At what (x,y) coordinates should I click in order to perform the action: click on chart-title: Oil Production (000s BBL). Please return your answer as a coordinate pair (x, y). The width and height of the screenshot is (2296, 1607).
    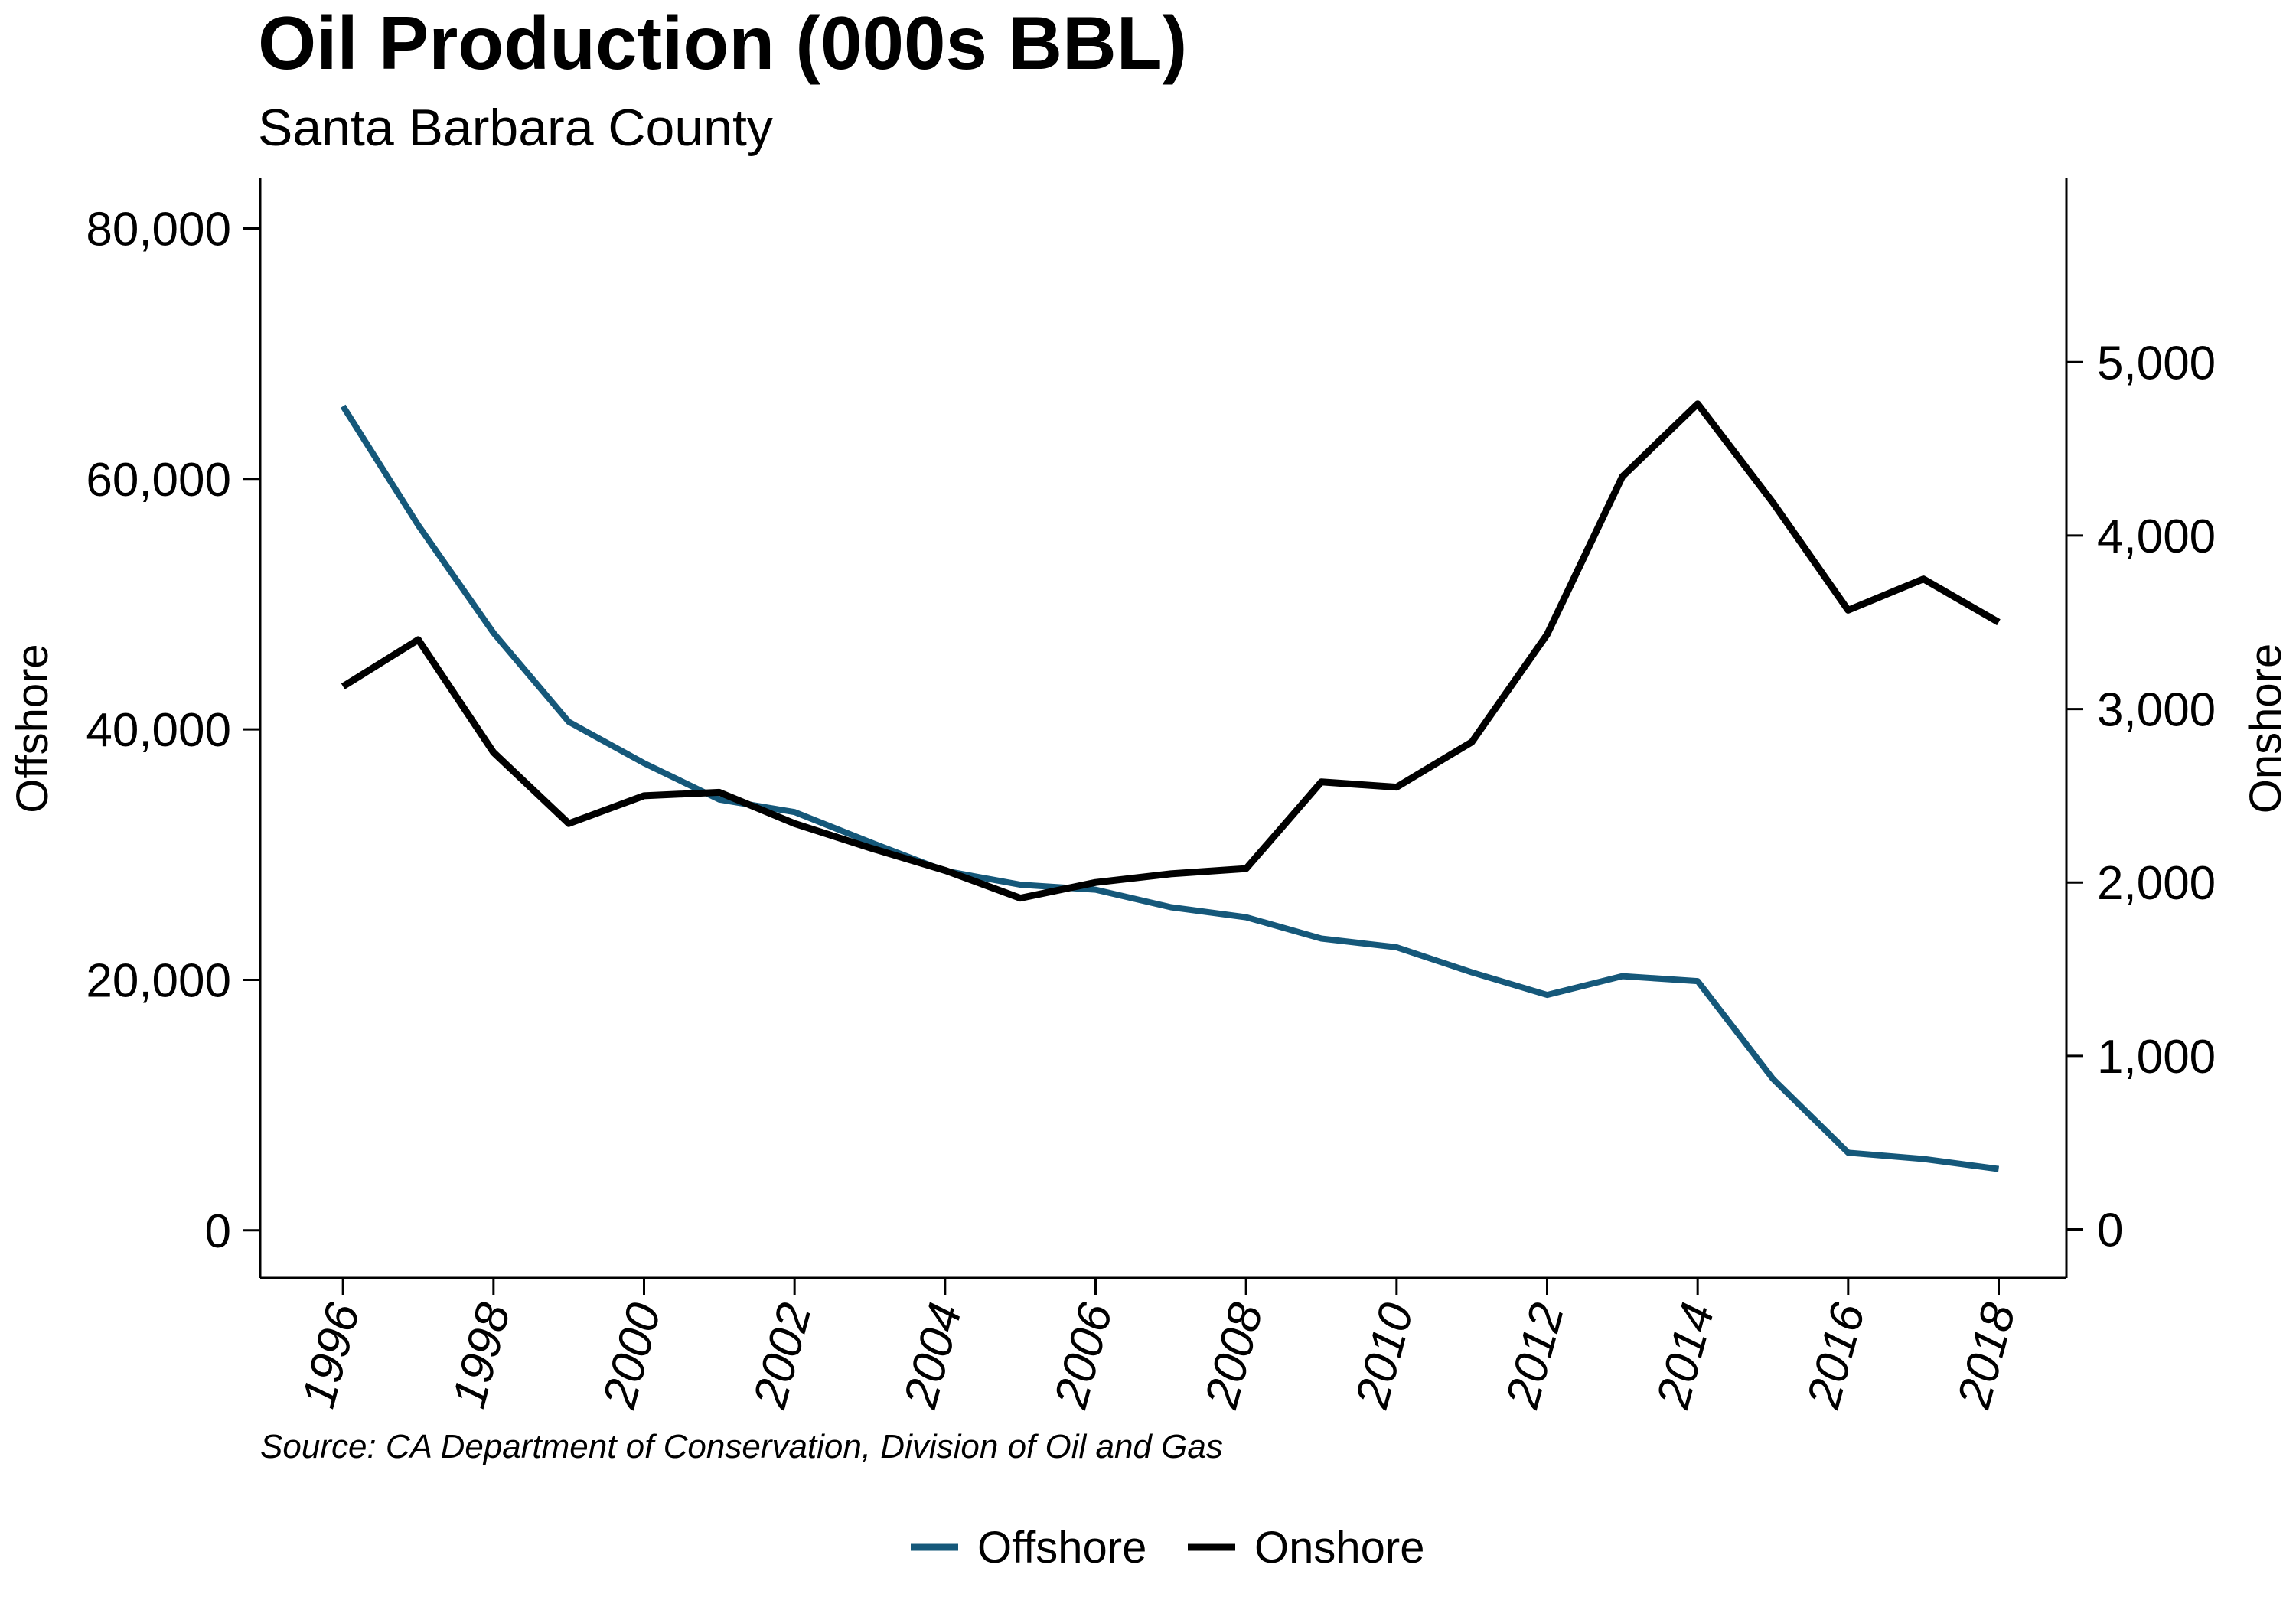
    Looking at the image, I should click on (722, 43).